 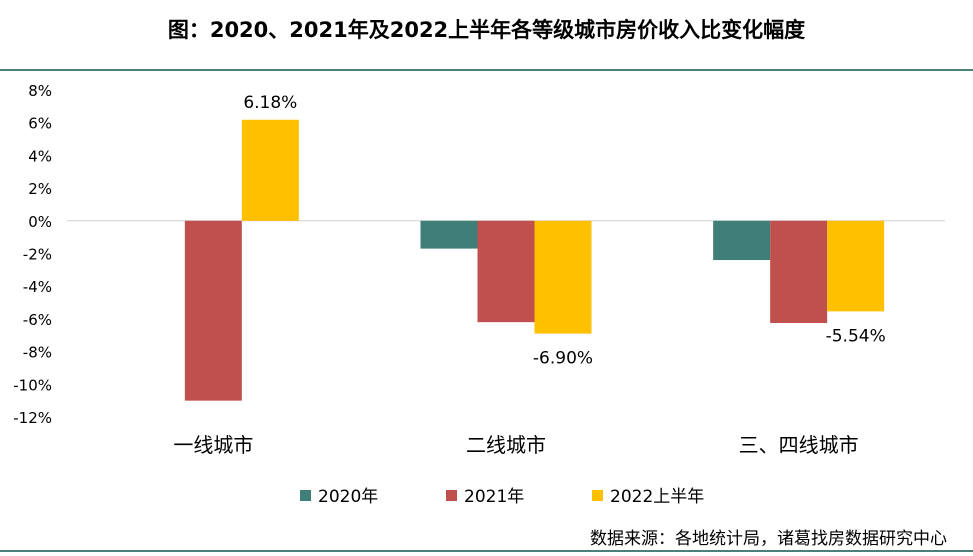 I want to click on category-label: 三、四线城市, so click(x=799, y=445).